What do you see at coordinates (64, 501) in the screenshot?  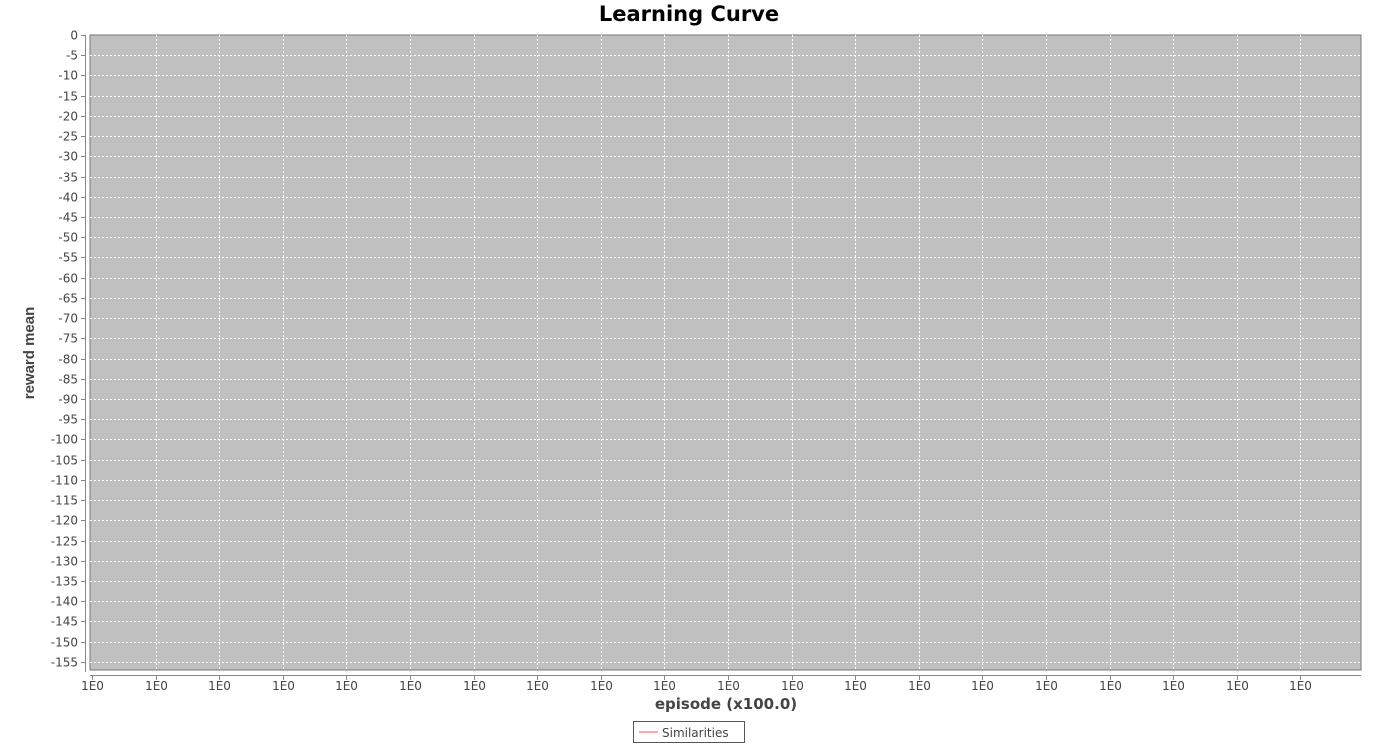 I see `y-tick-label: -115` at bounding box center [64, 501].